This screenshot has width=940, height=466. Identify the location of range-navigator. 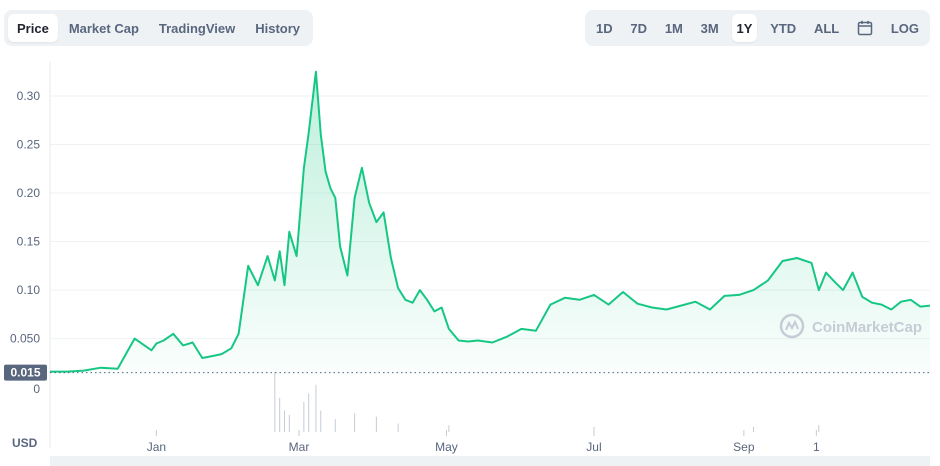
(490, 461).